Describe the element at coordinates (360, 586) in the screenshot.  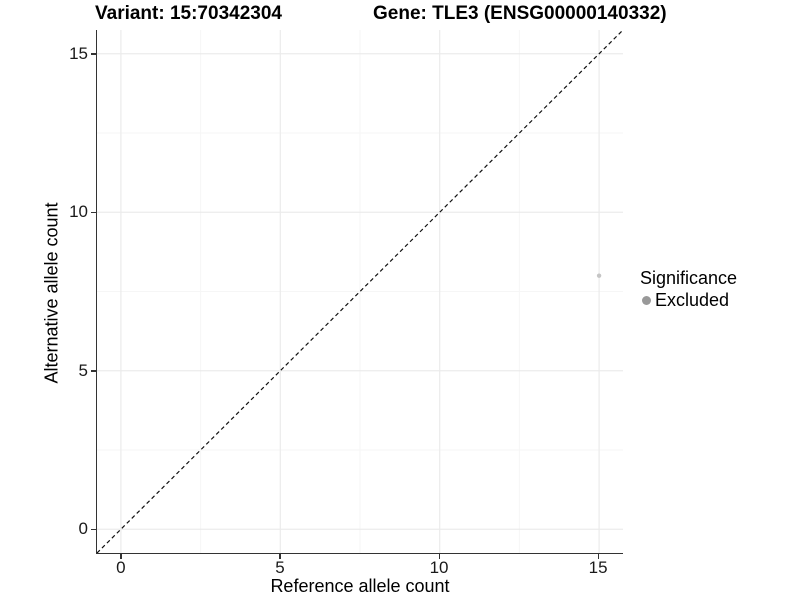
I see `x-axis-title: Reference allele count` at that location.